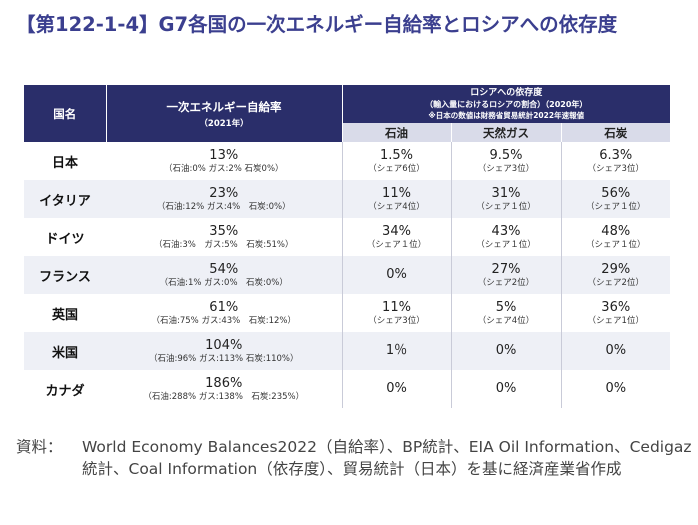  What do you see at coordinates (224, 106) in the screenshot?
I see `header-rate-label: 一次エネルギー自給率` at bounding box center [224, 106].